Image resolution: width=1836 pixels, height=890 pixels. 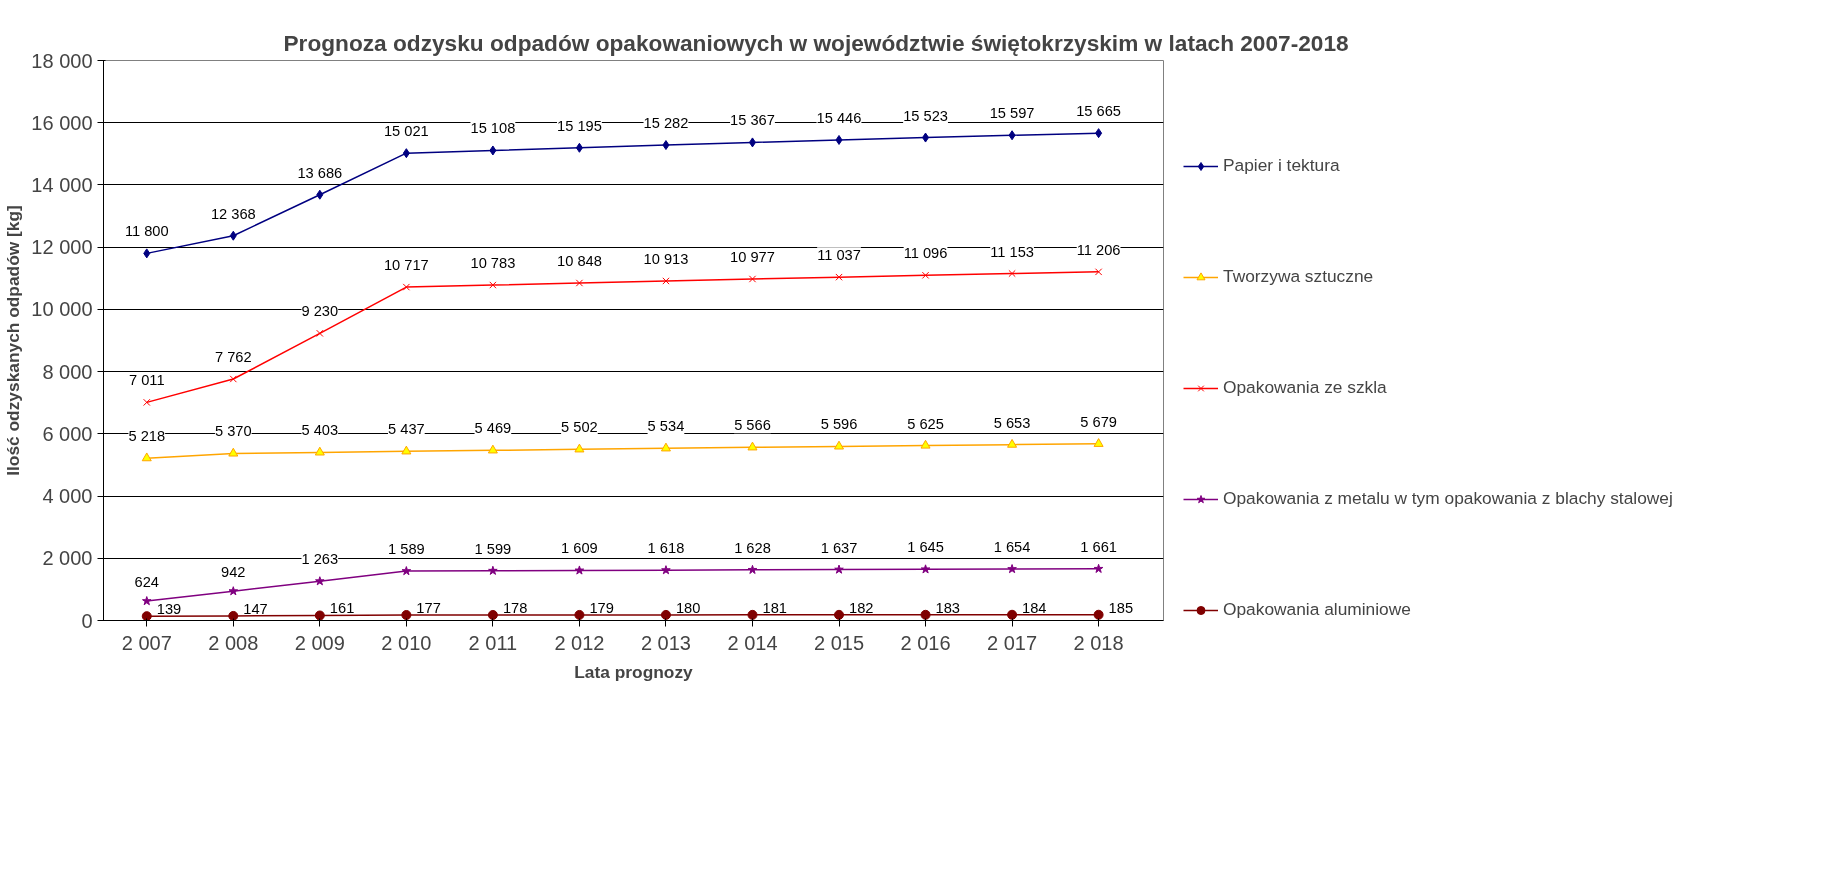 I want to click on data-label: 5 502, so click(x=579, y=427).